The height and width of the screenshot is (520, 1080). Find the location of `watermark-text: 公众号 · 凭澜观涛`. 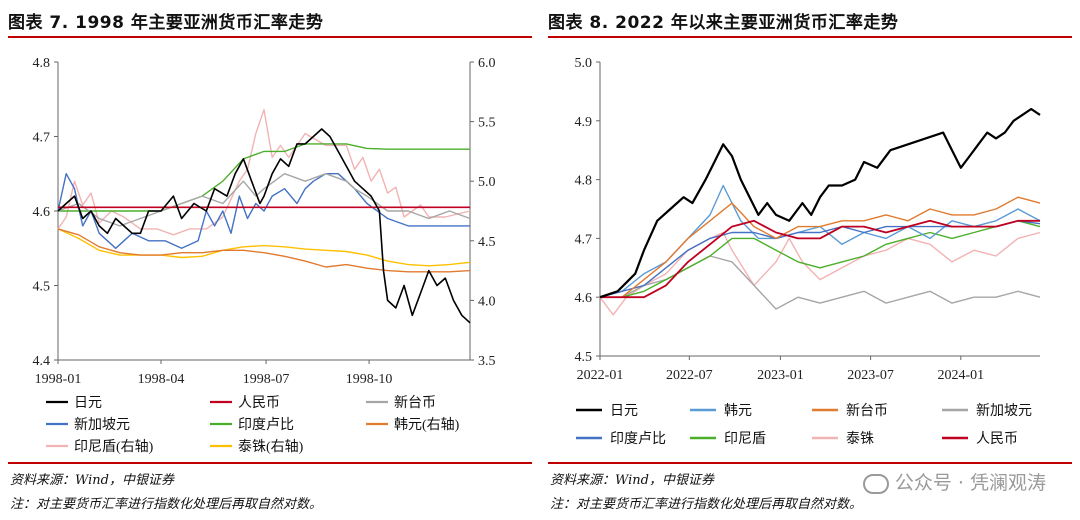

watermark-text: 公众号 · 凭澜观涛 is located at coordinates (970, 483).